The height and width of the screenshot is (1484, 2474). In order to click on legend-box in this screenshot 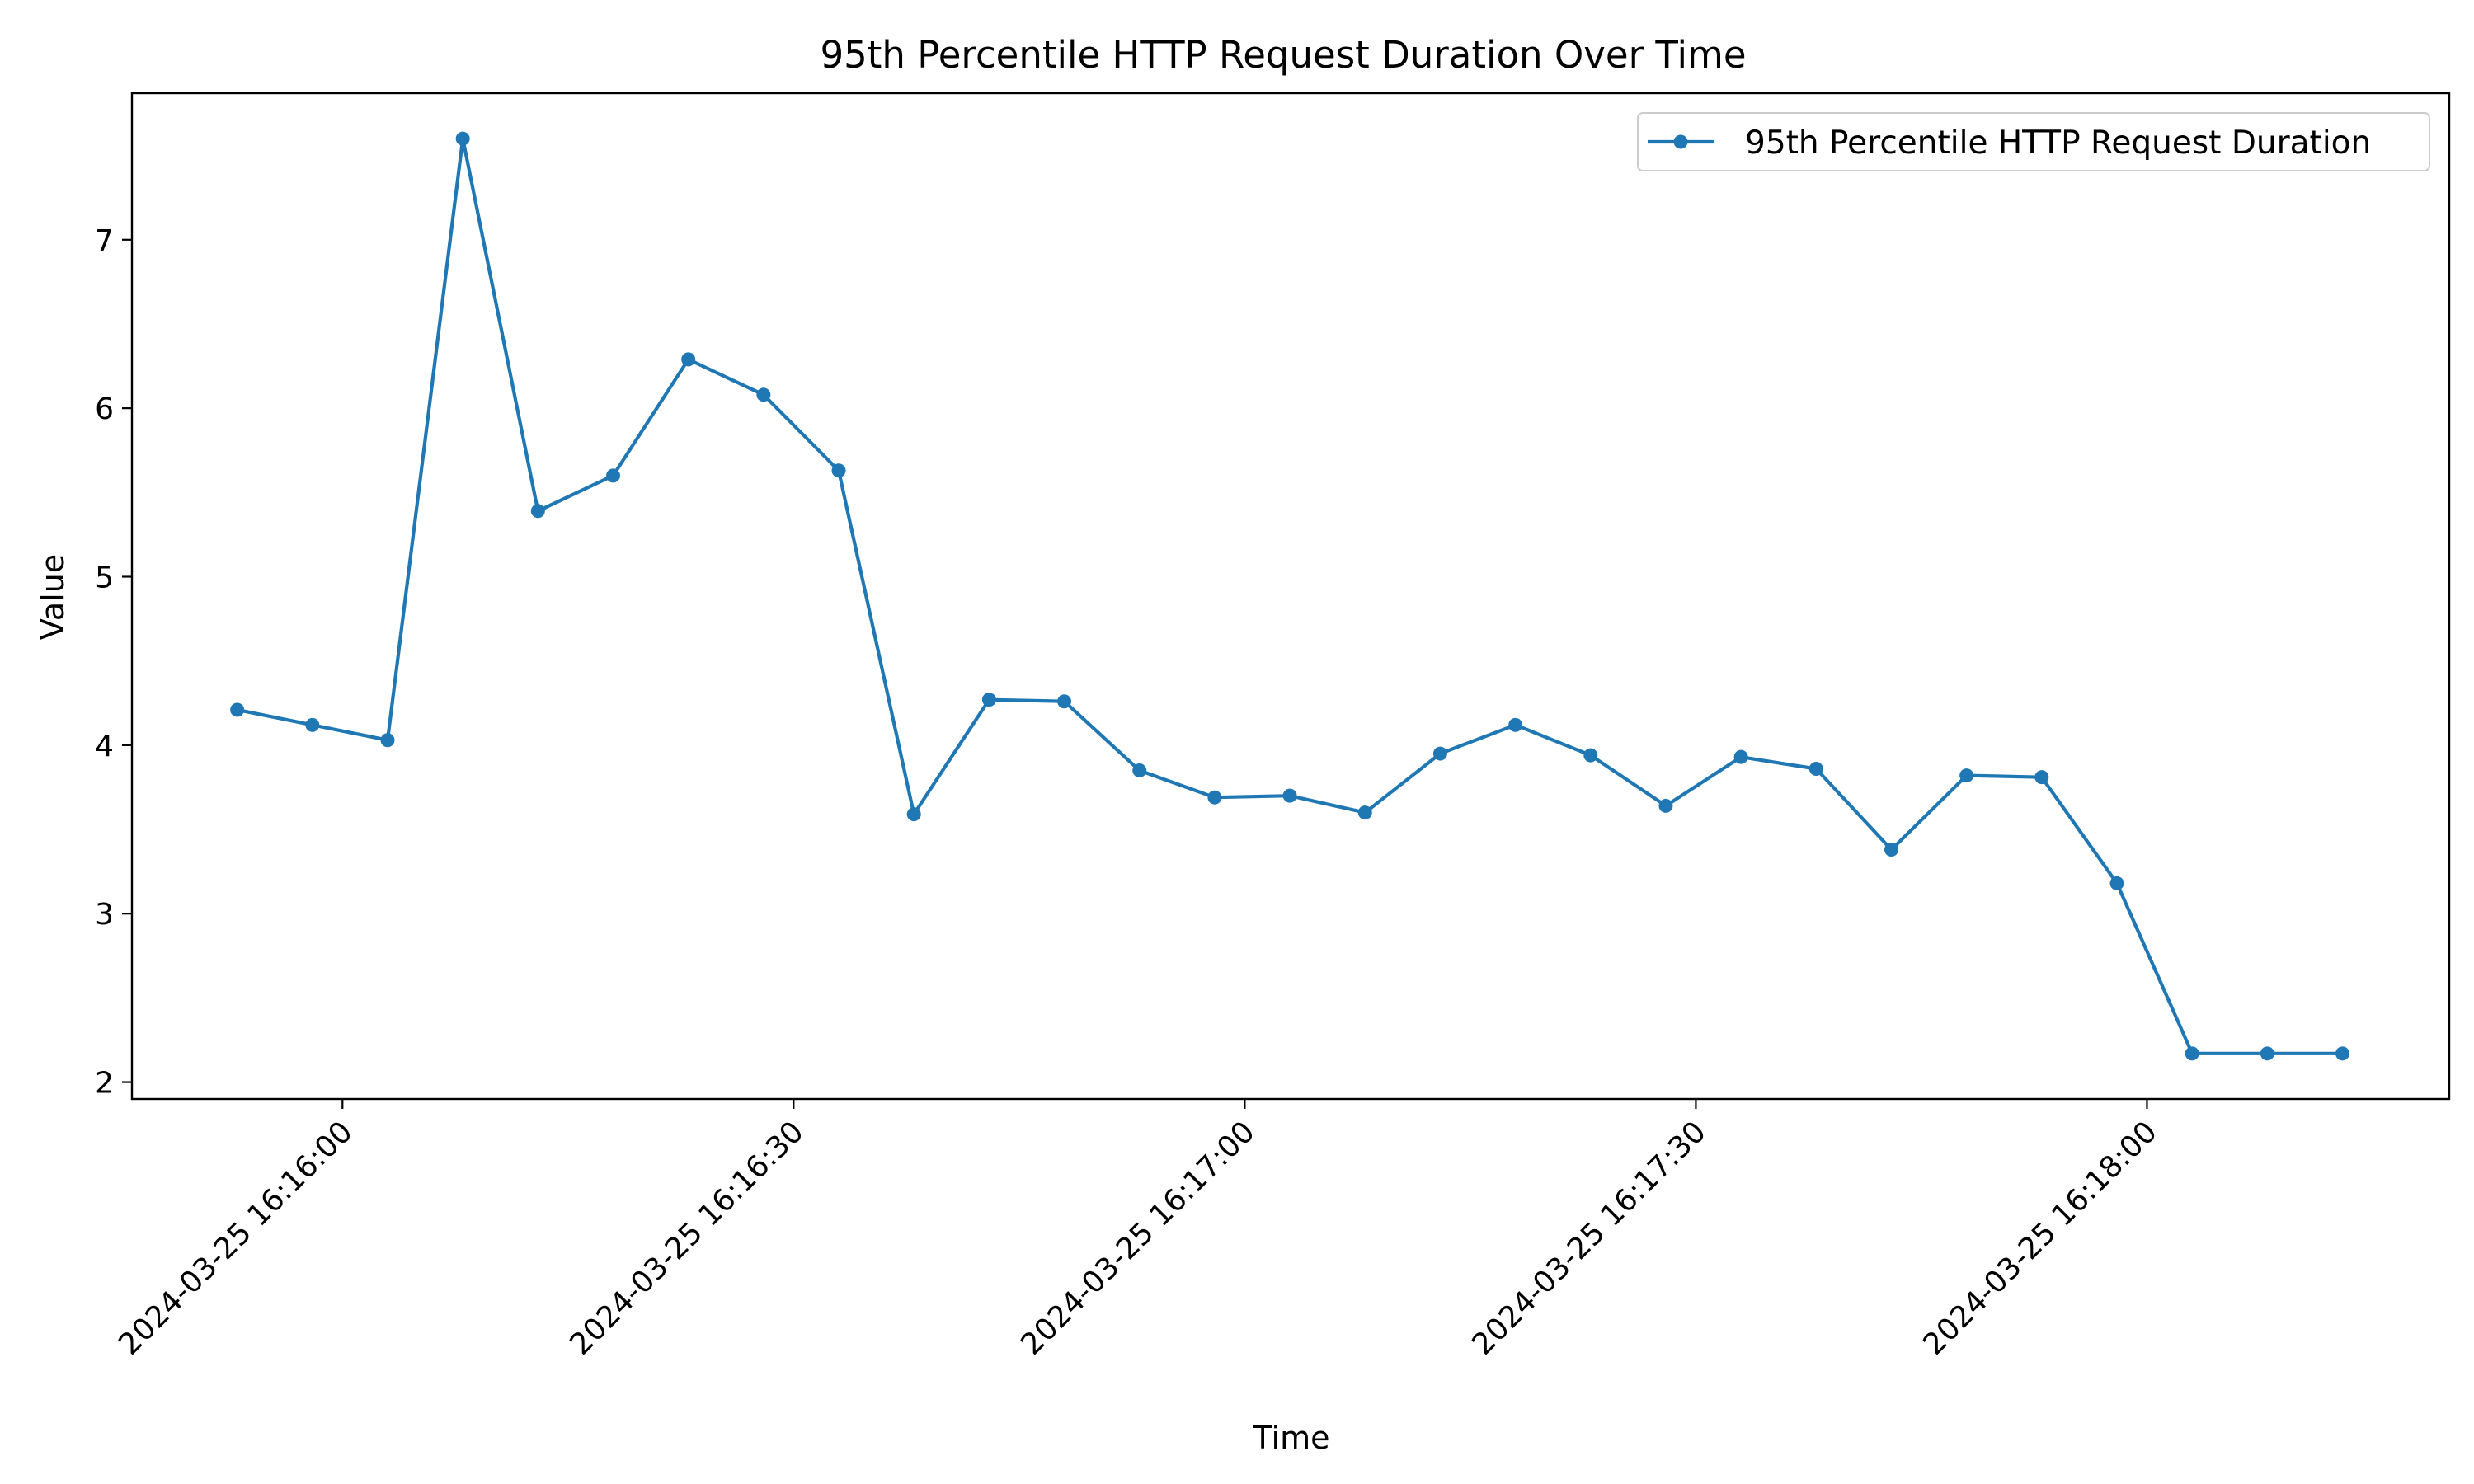, I will do `click(2033, 141)`.